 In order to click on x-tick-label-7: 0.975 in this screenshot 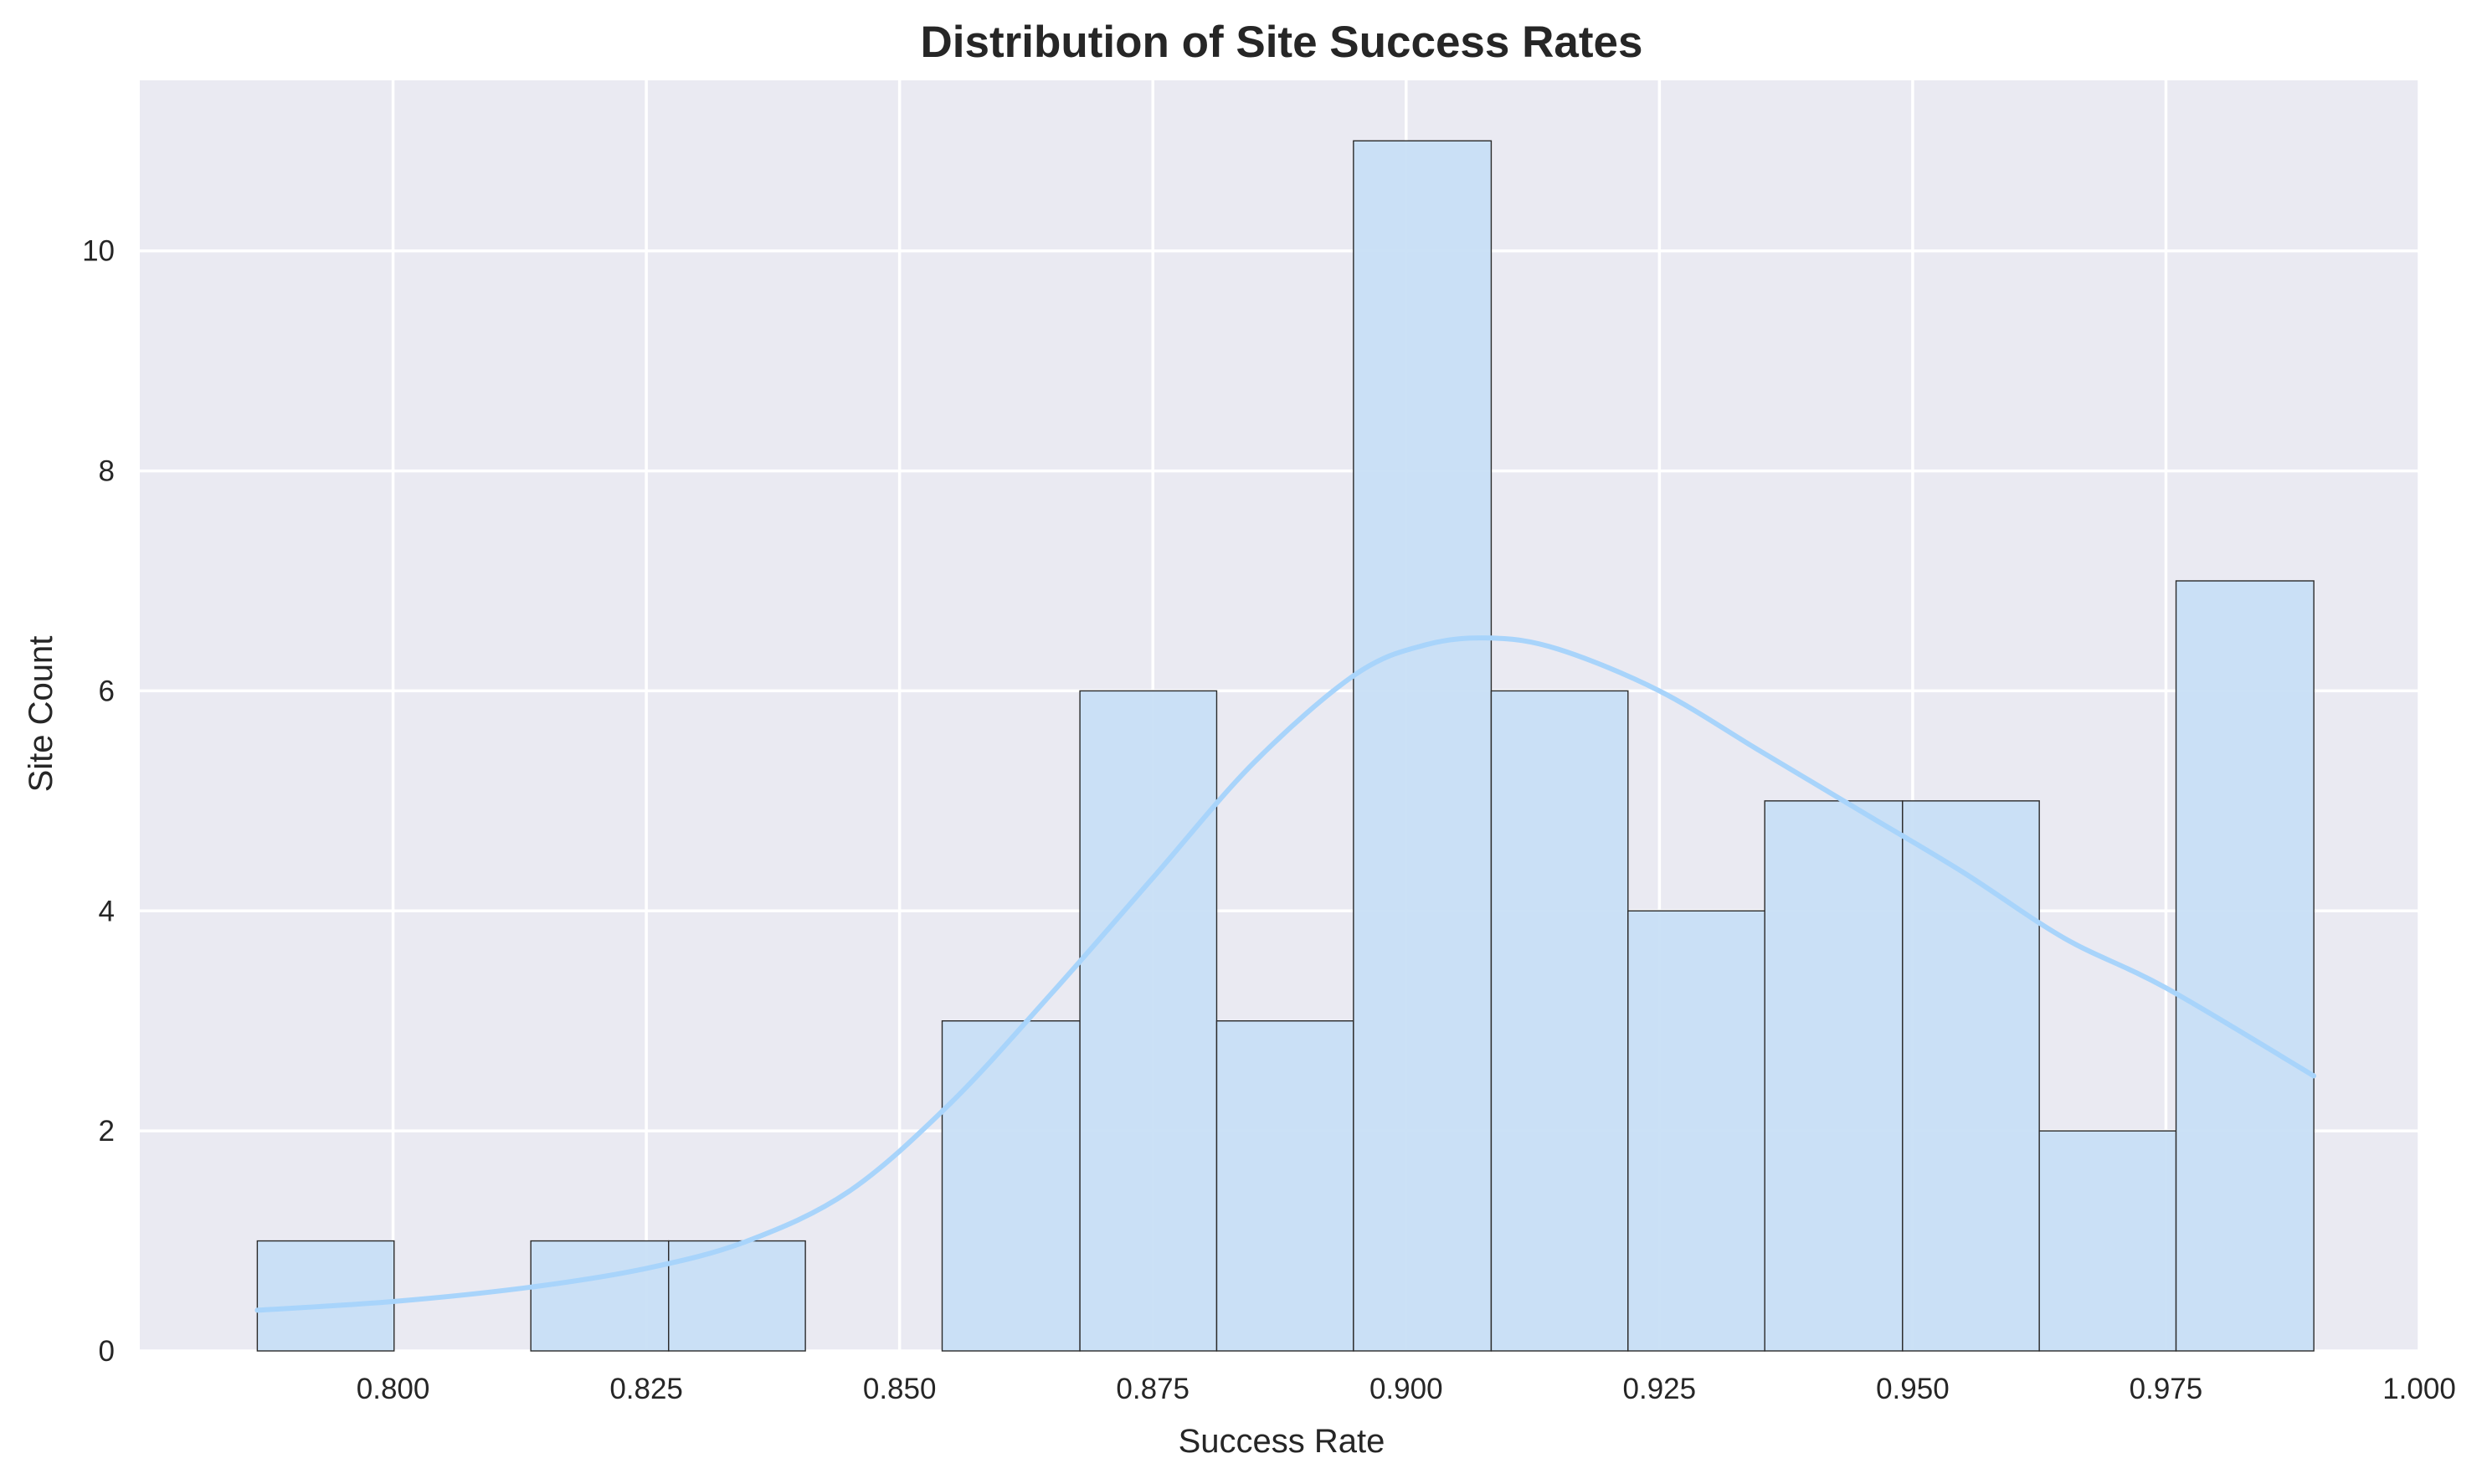, I will do `click(2166, 1389)`.